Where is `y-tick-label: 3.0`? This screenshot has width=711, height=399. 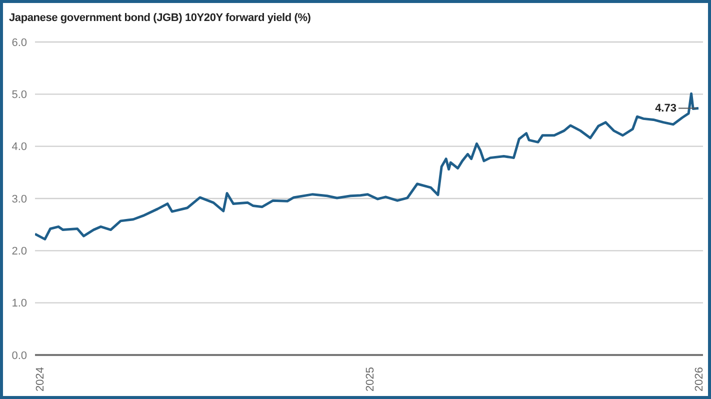 y-tick-label: 3.0 is located at coordinates (19, 199).